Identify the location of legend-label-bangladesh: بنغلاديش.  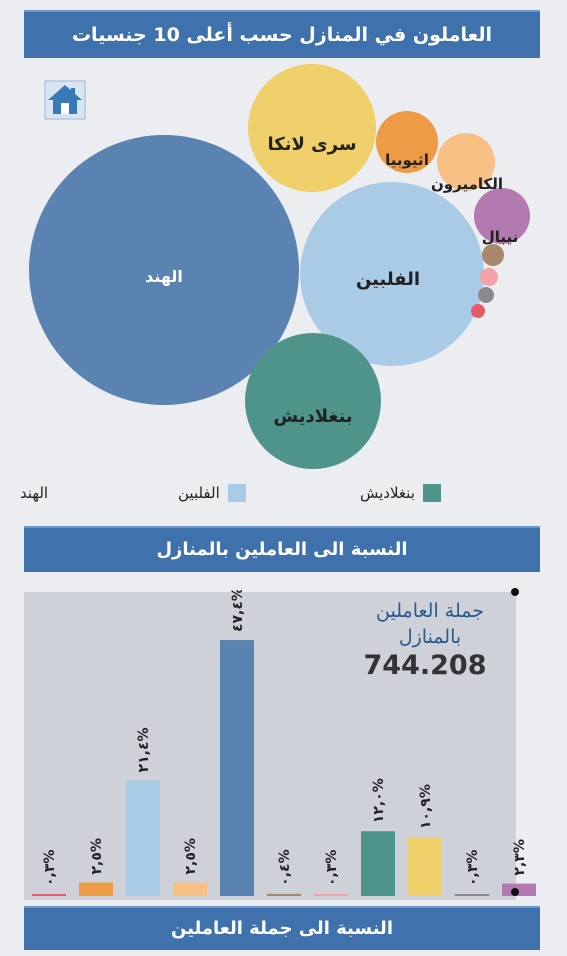
(387, 493).